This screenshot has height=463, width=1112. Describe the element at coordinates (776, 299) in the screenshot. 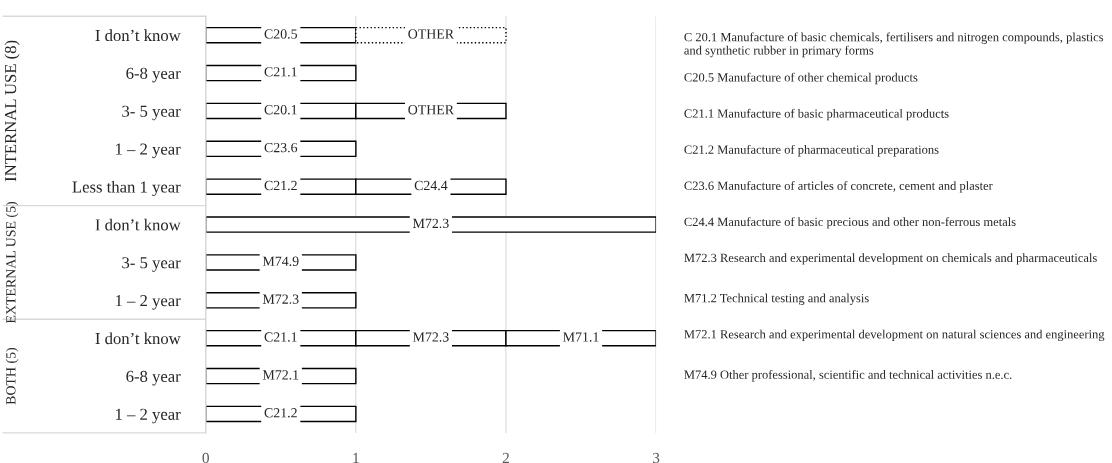

I see `text: M71.2 Technical testing and analysis` at that location.